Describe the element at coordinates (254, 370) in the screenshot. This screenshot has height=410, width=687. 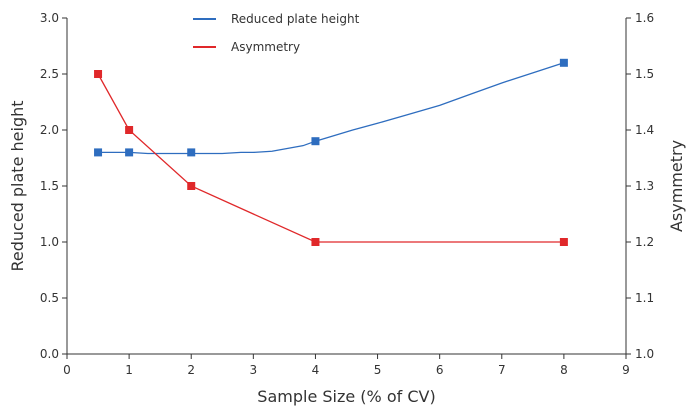
I see `x-tick-label: 3` at that location.